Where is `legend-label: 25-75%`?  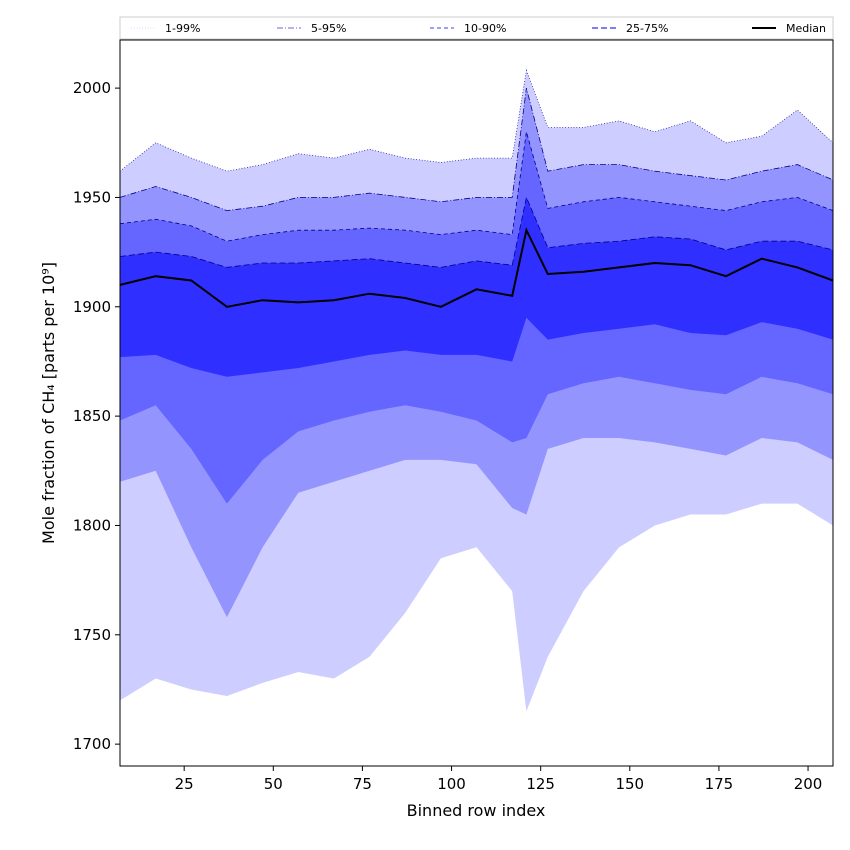
legend-label: 25-75% is located at coordinates (647, 28).